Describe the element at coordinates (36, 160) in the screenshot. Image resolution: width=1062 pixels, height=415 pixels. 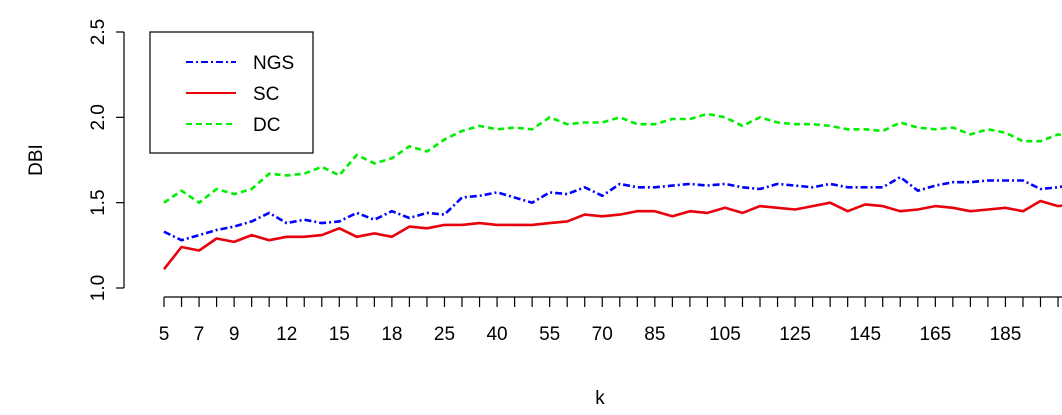
I see `y-axis-title: DBI` at that location.